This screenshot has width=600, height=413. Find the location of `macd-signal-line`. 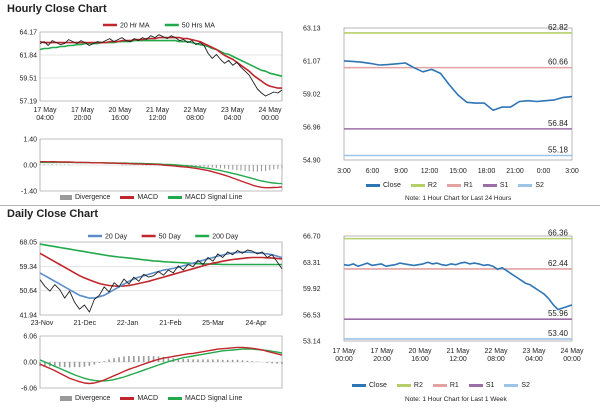

macd-signal-line is located at coordinates (161, 365).